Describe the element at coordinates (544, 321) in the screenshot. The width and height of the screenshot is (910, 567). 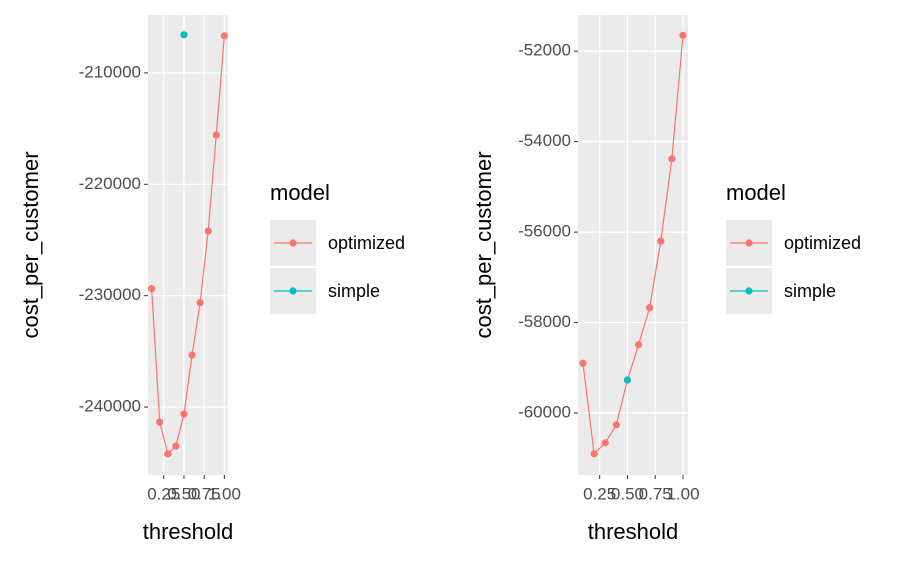
I see `y-tick-label: -58000` at that location.